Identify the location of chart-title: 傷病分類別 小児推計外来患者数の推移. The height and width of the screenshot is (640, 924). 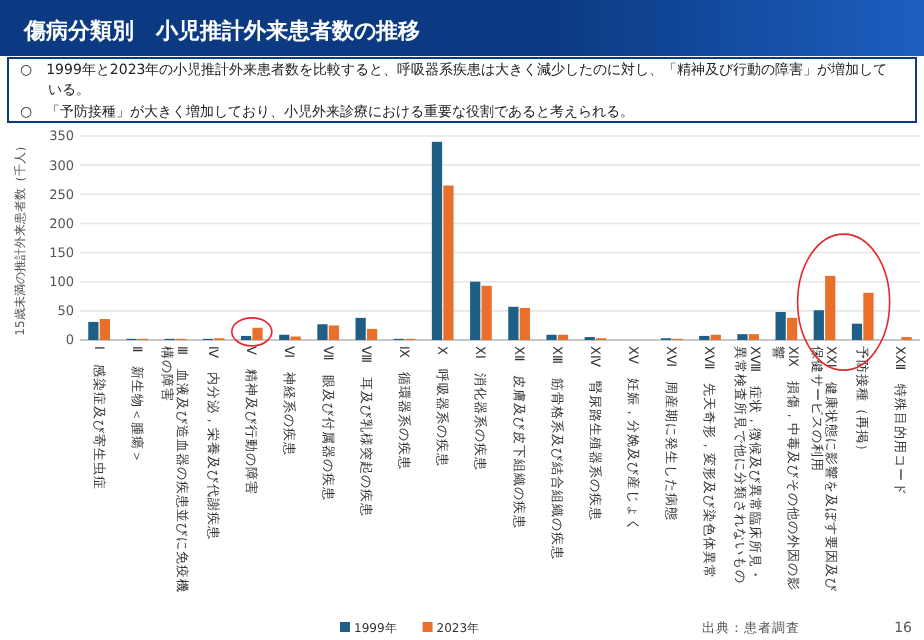
(221, 31).